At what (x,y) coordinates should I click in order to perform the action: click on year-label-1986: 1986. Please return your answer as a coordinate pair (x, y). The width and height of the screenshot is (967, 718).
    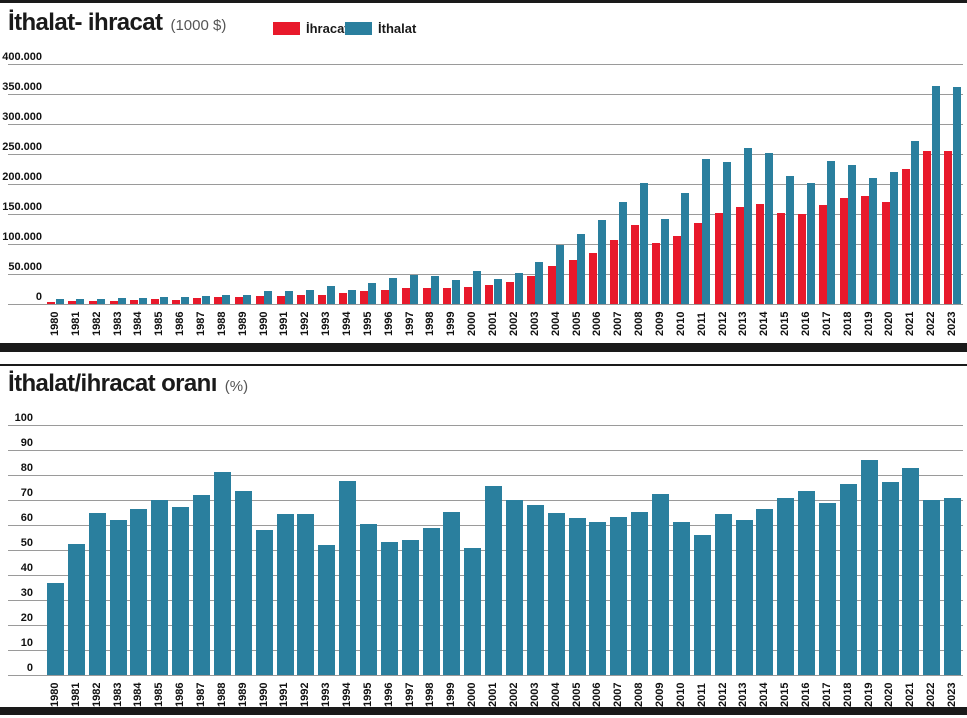
    Looking at the image, I should click on (180, 694).